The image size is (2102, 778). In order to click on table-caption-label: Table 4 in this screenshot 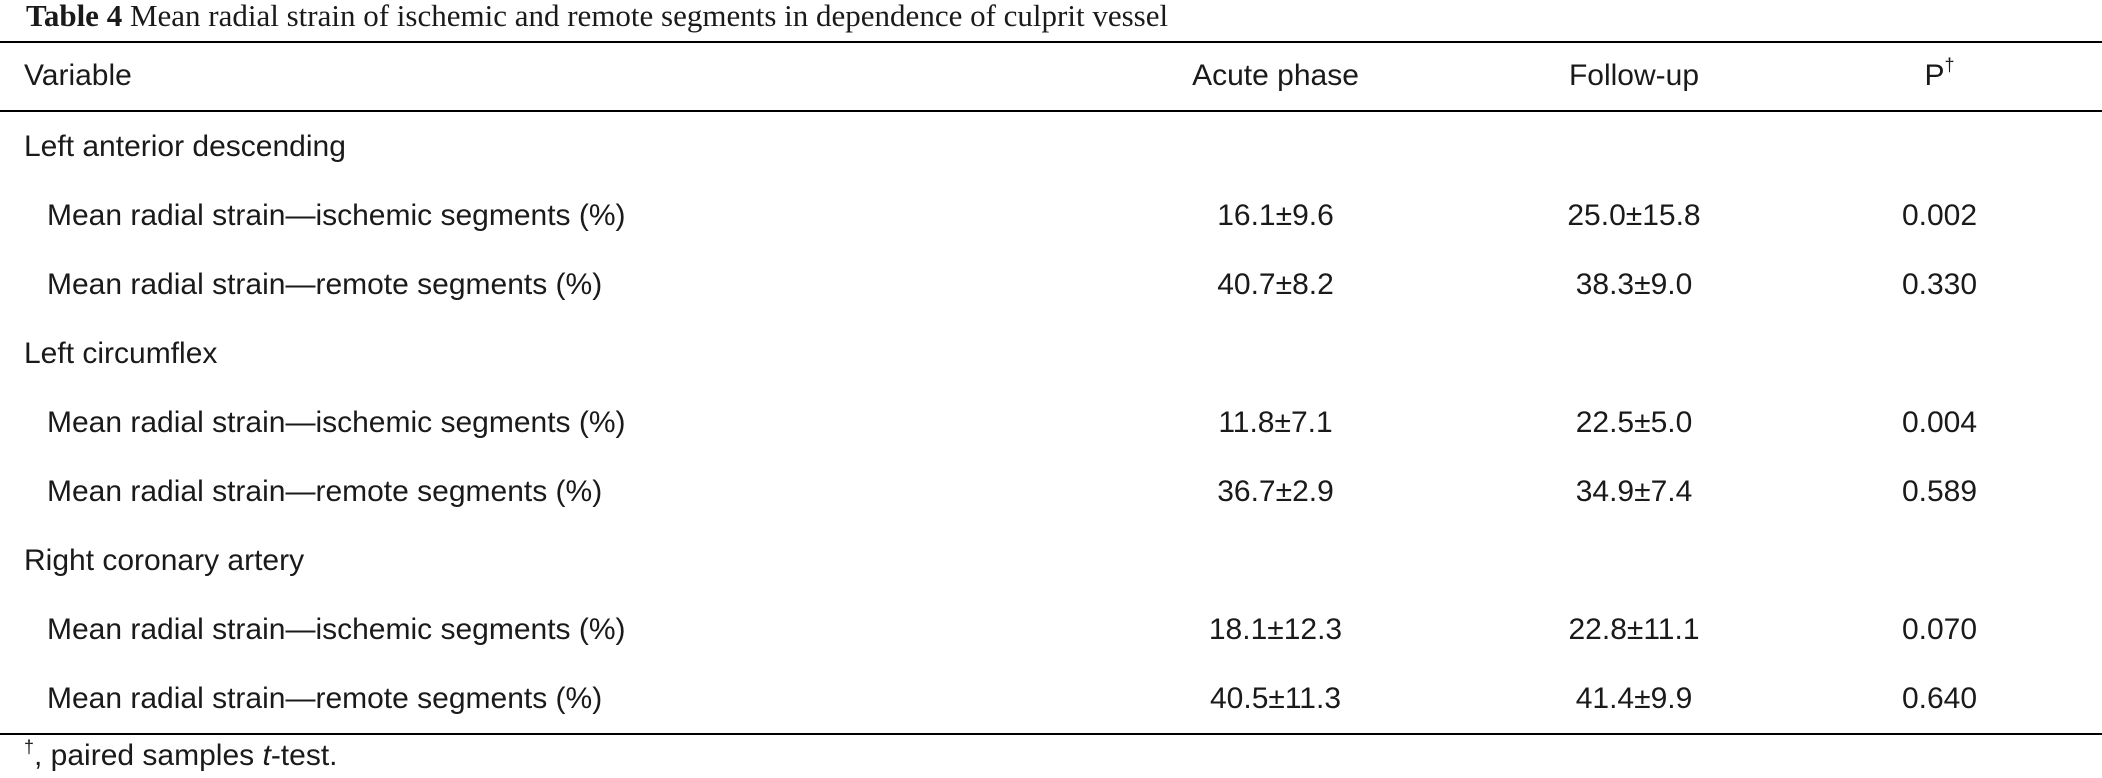, I will do `click(74, 16)`.